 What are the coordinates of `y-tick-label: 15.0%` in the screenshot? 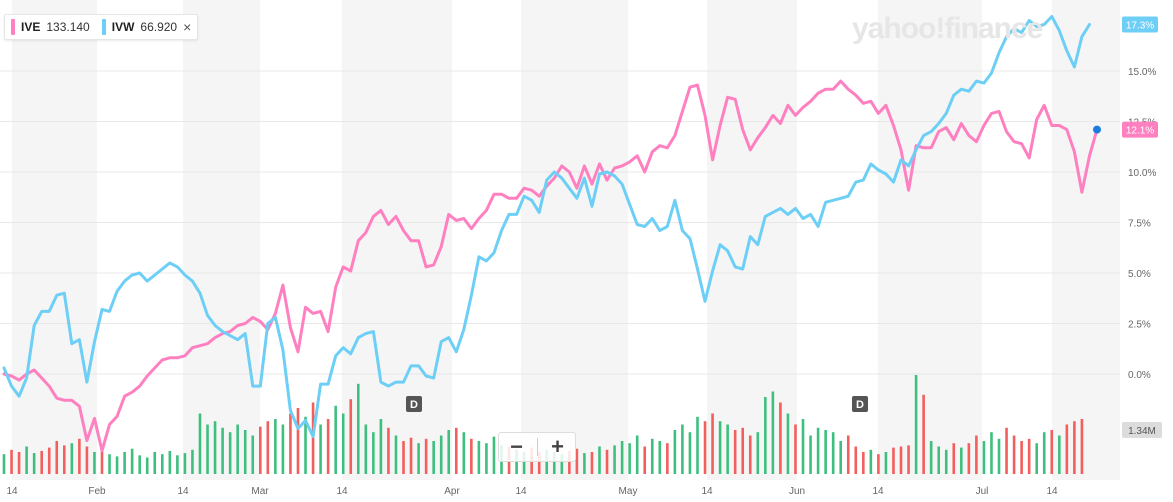 It's located at (1142, 72).